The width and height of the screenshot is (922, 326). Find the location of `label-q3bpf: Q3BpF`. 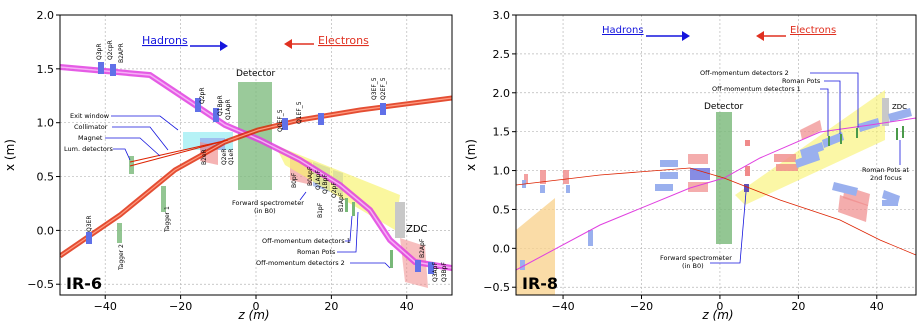

label-q3bpf: Q3BpF is located at coordinates (444, 272).